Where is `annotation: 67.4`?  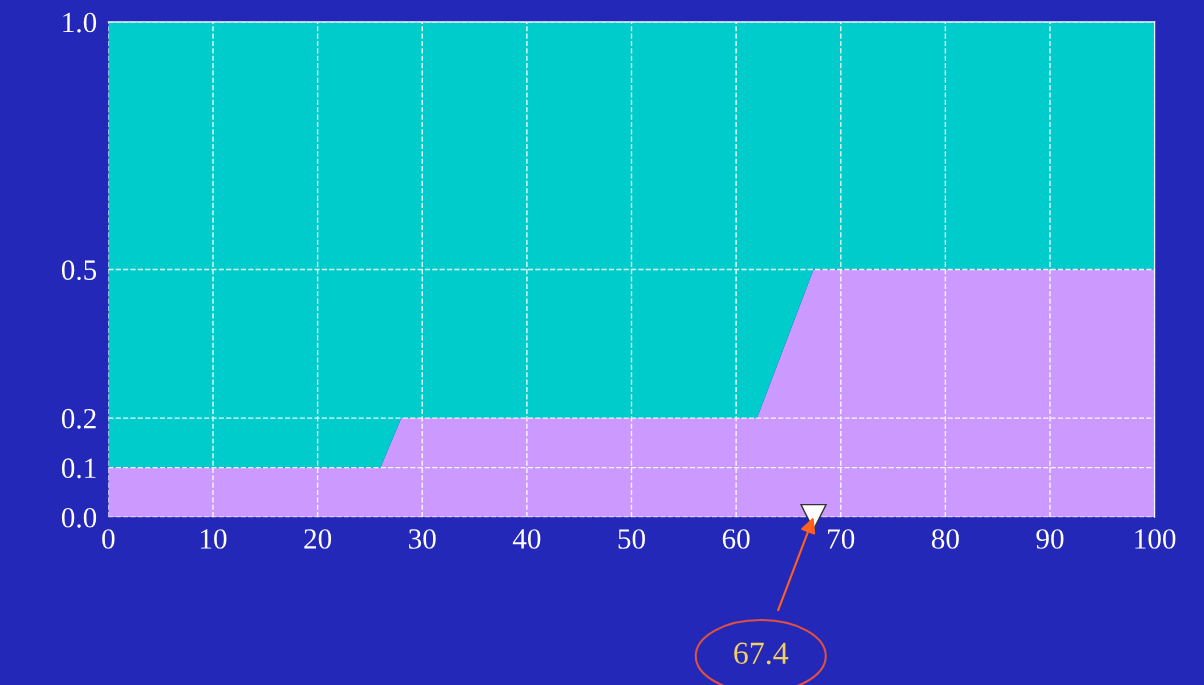 annotation: 67.4 is located at coordinates (761, 653).